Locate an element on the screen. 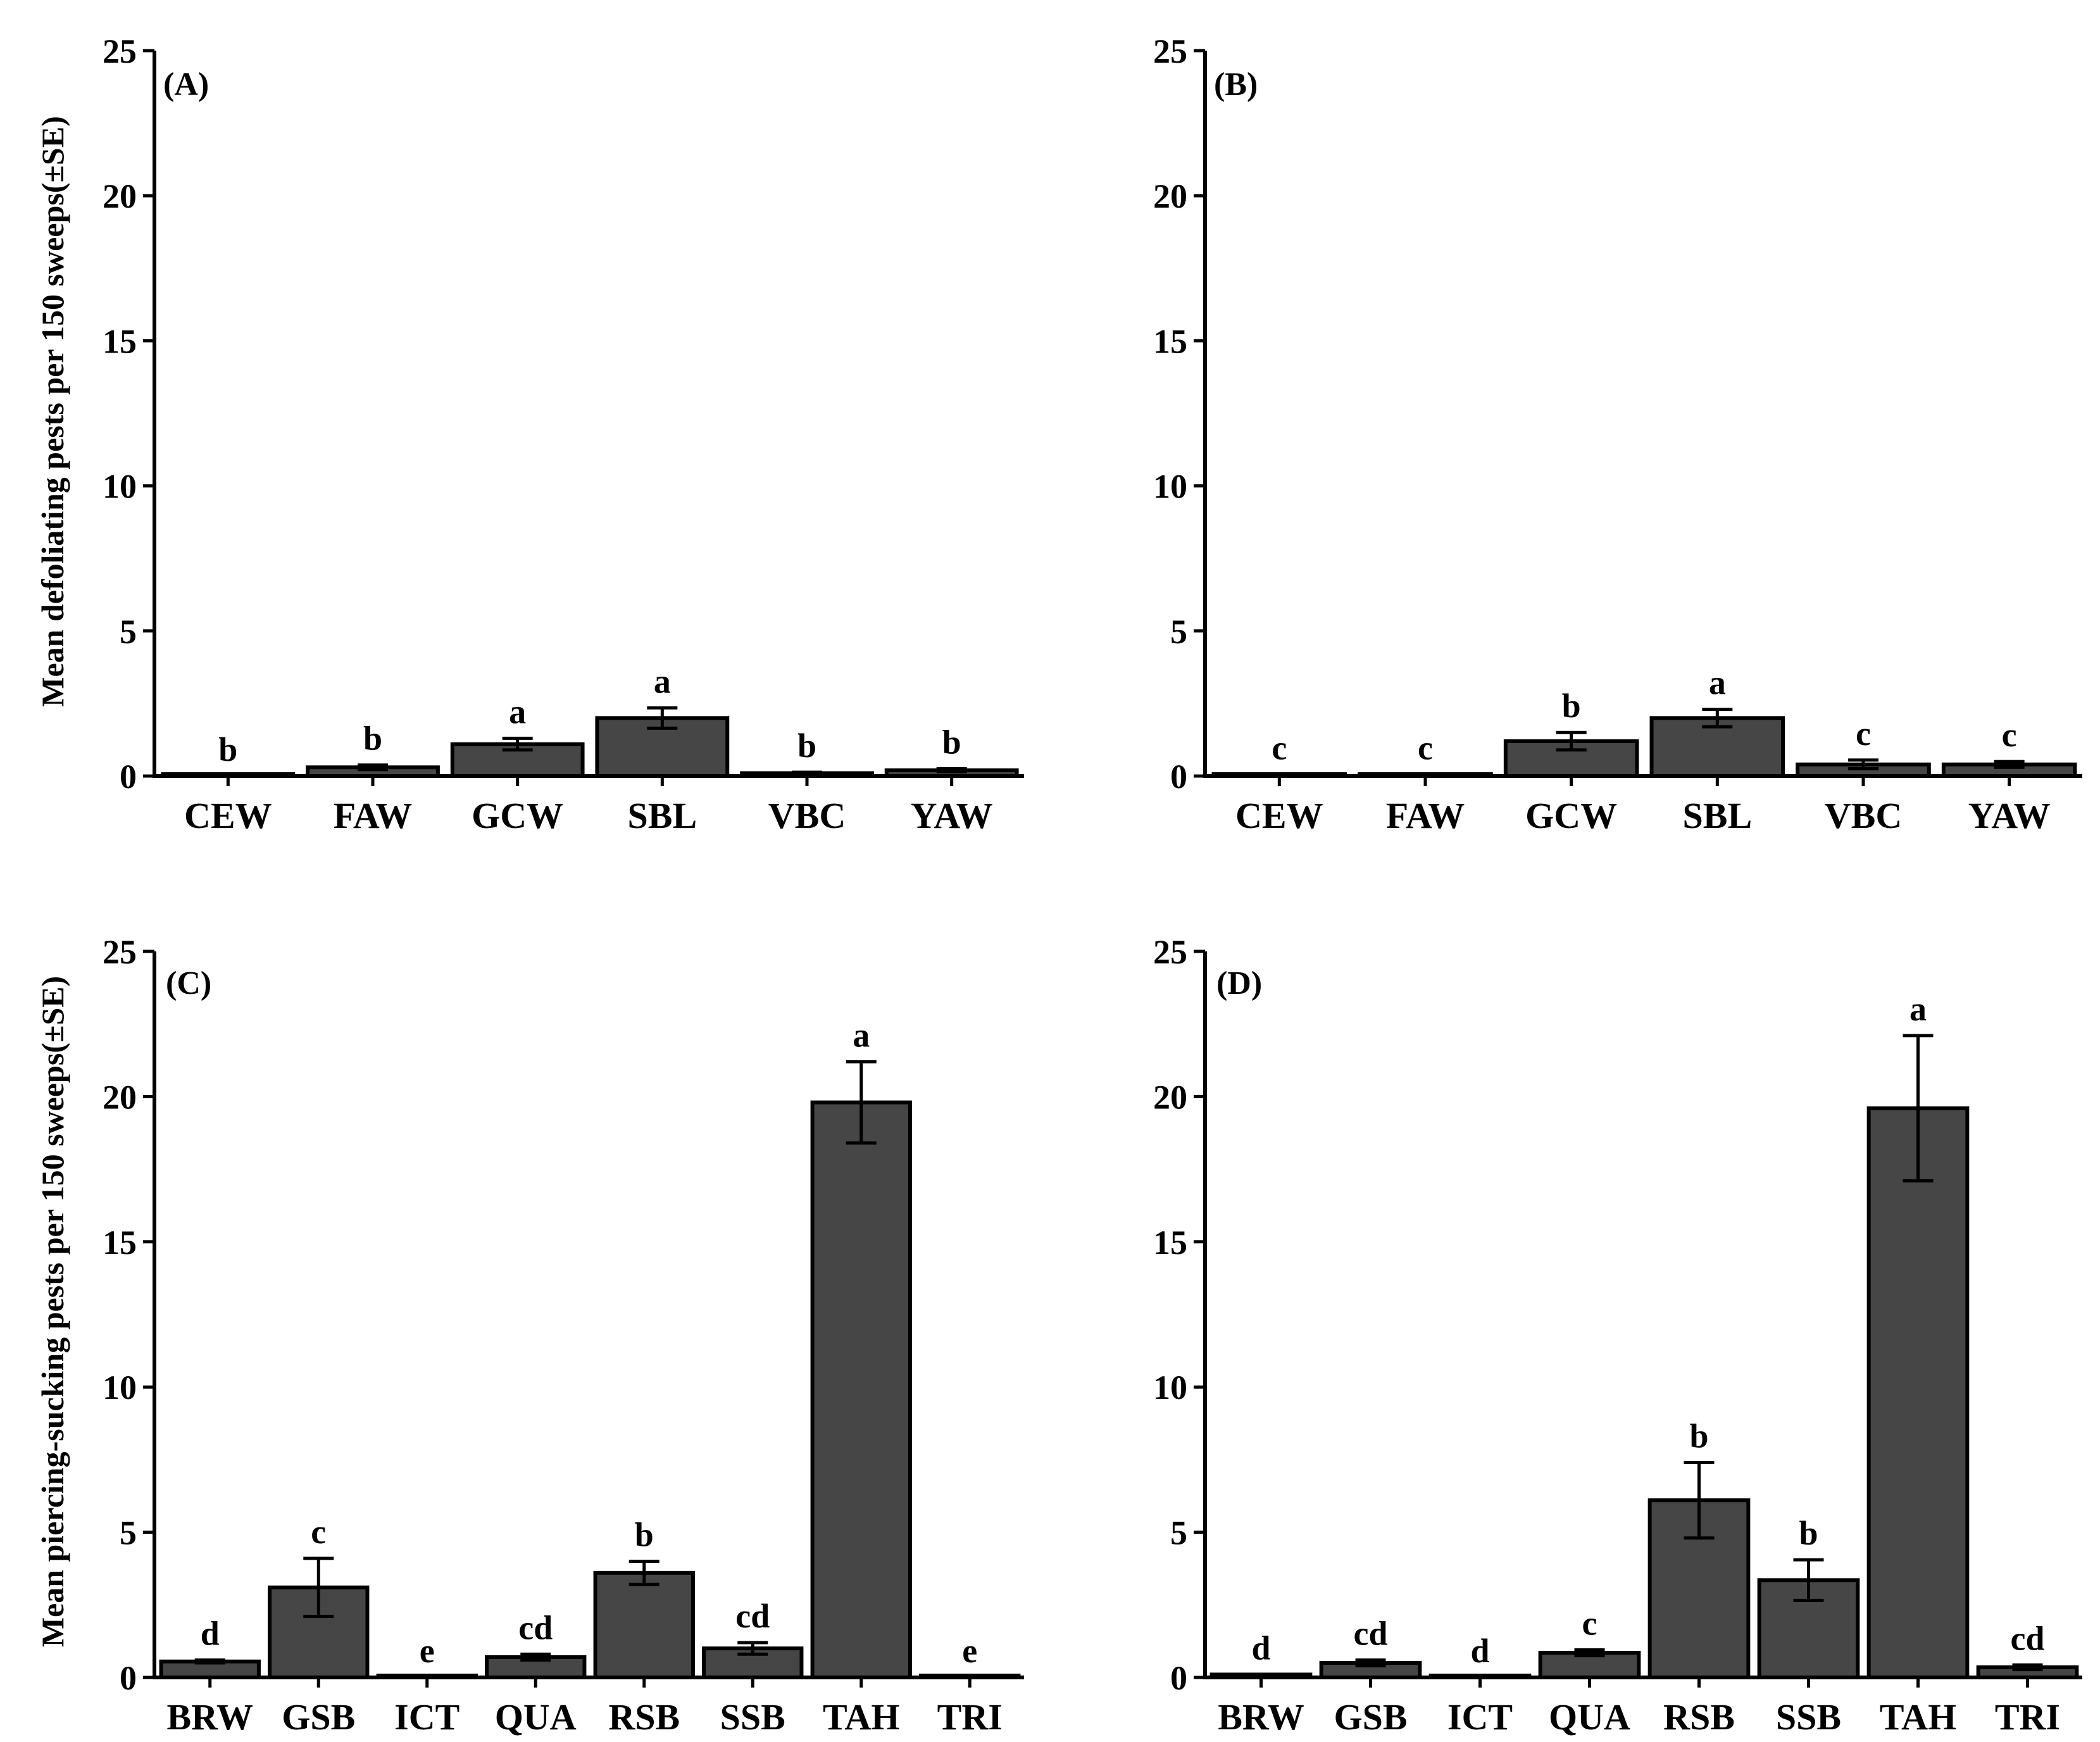  panel-c-significance-letter-qua: cd is located at coordinates (535, 1627).